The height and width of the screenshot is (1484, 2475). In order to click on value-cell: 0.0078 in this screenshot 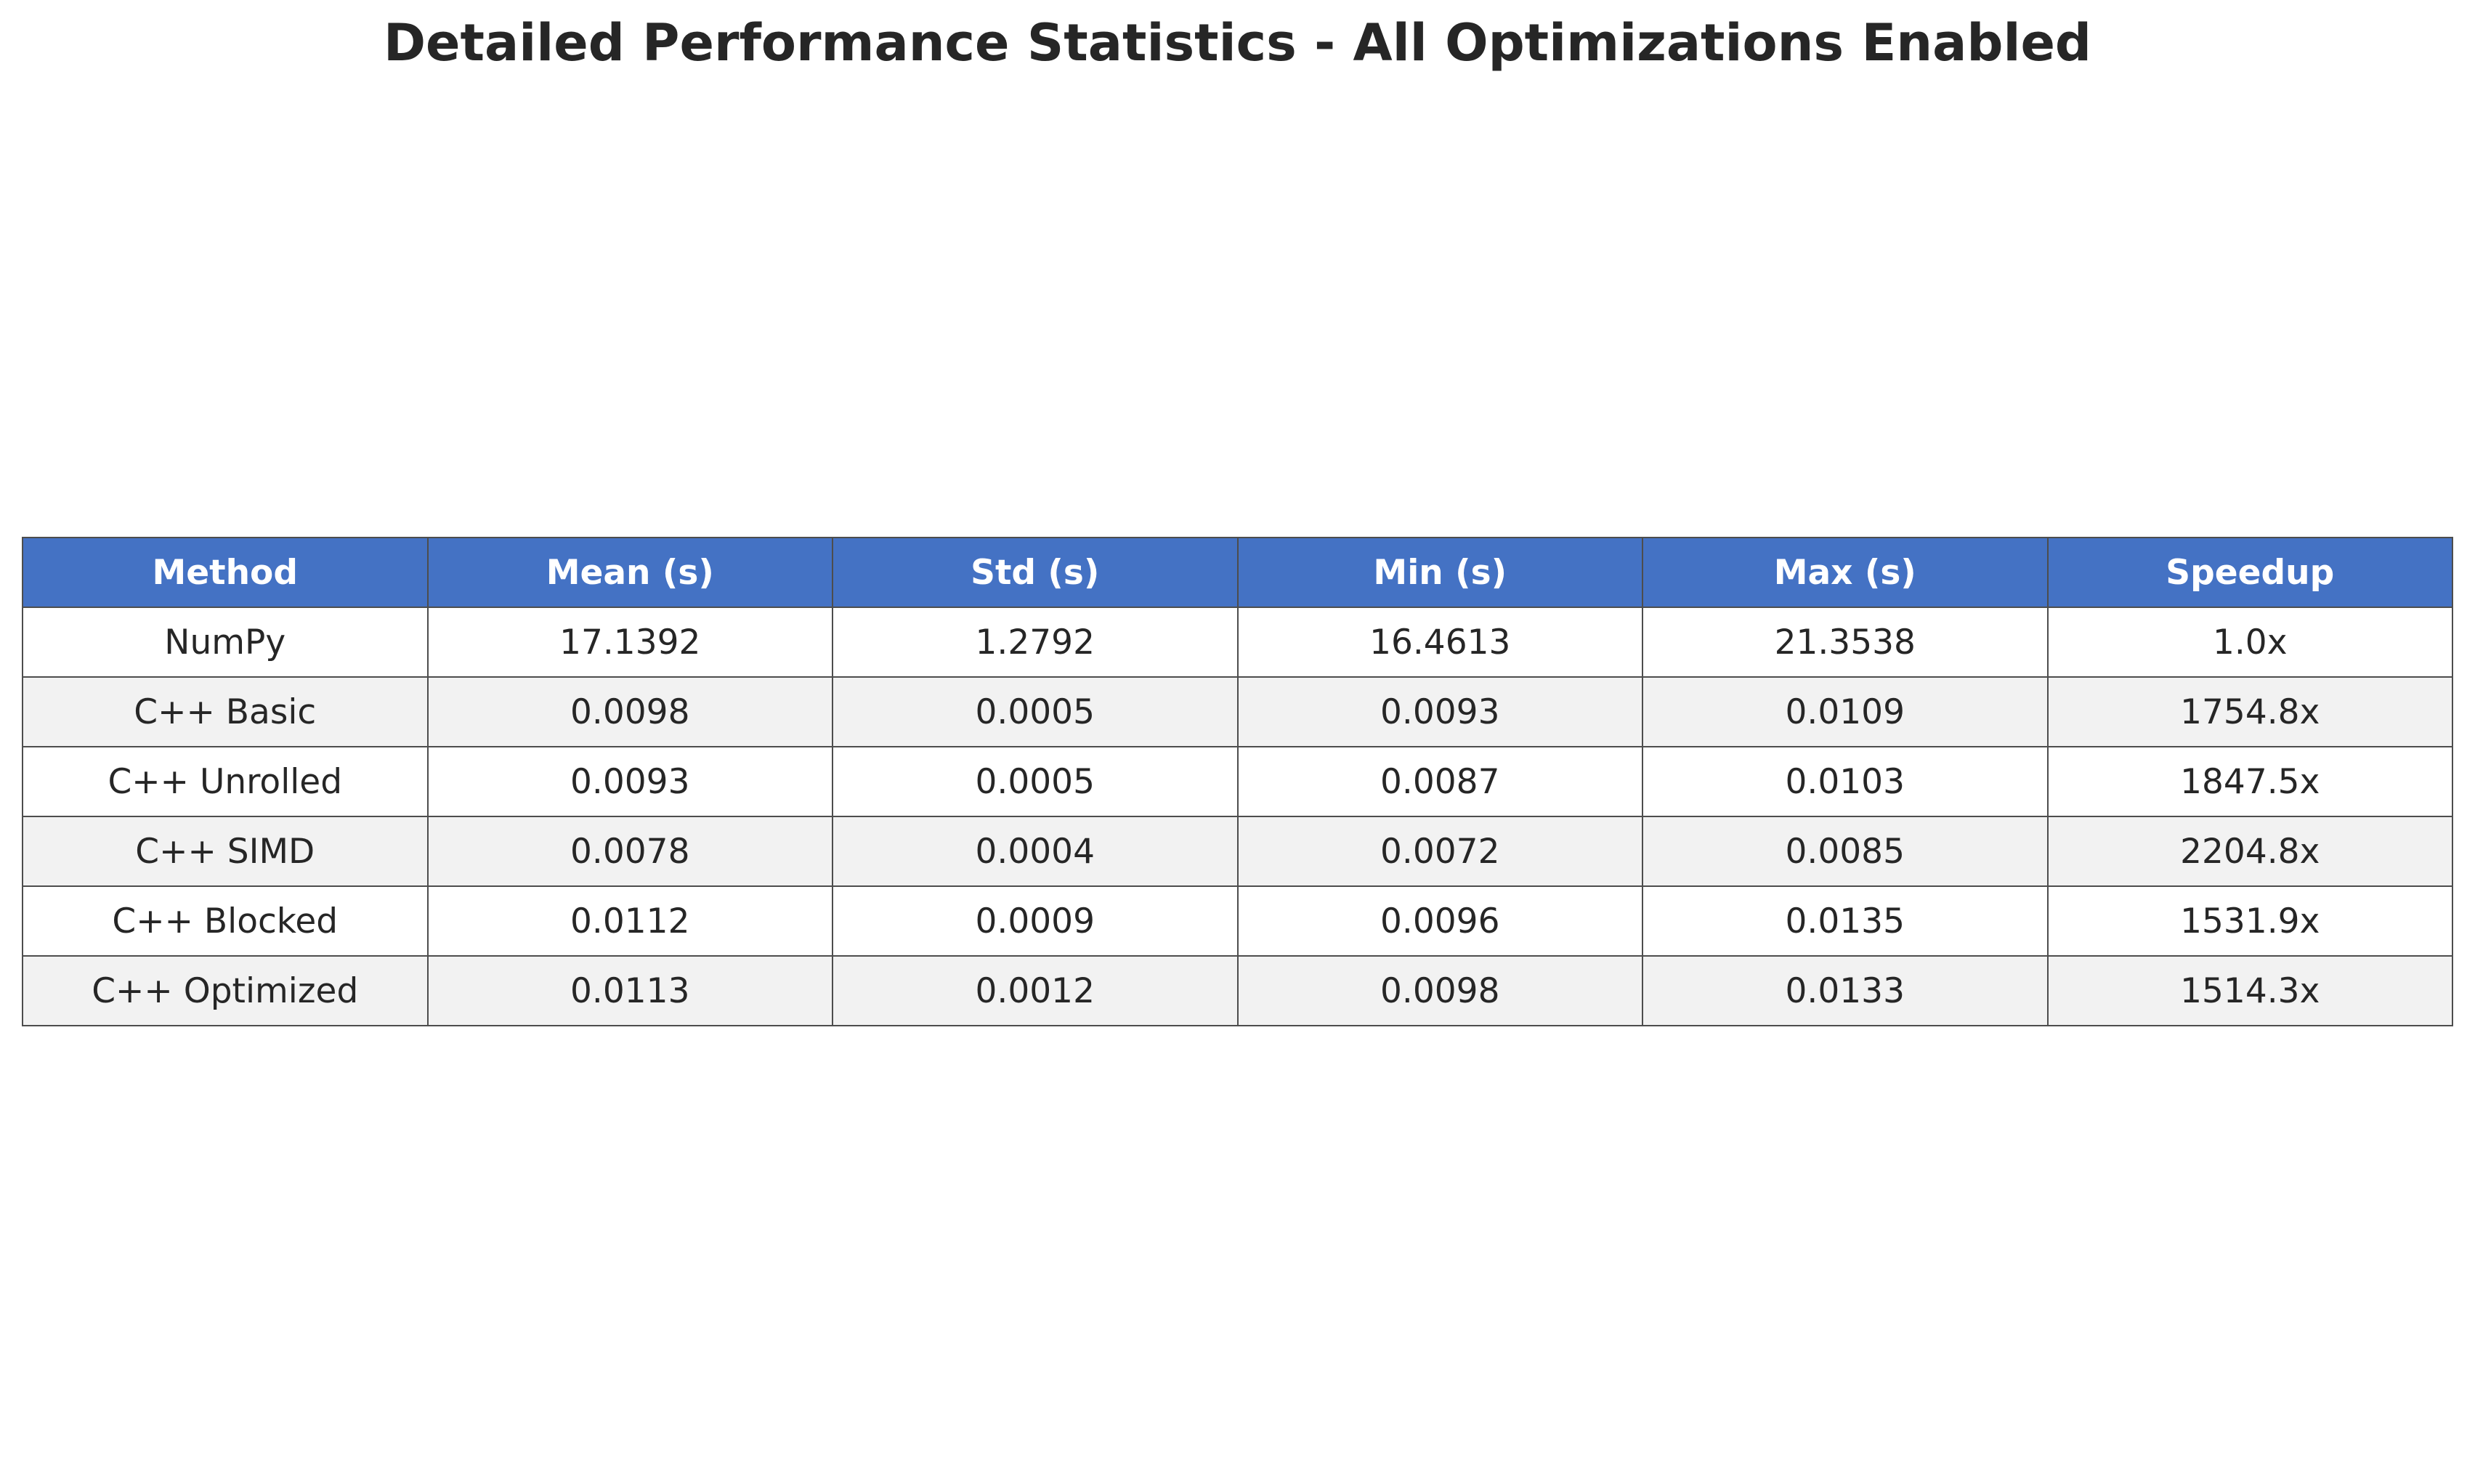, I will do `click(629, 851)`.